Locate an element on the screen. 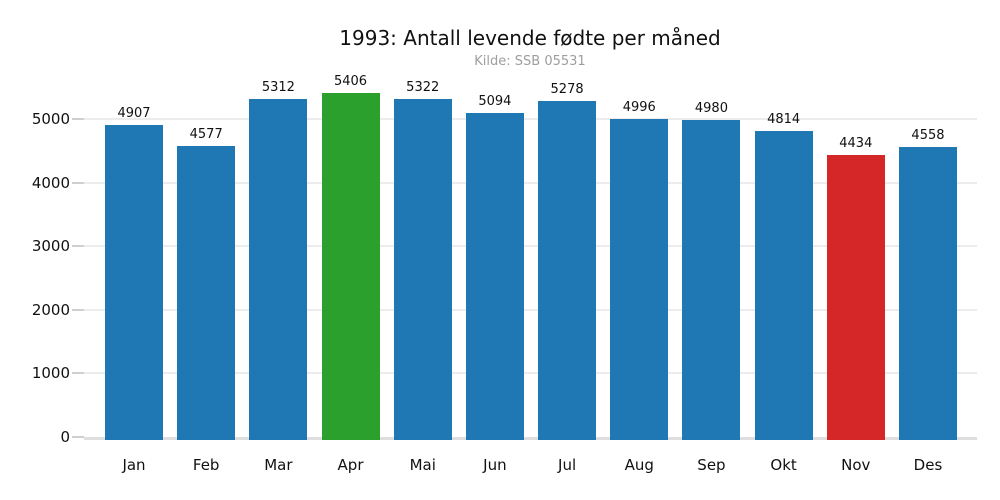 This screenshot has width=1000, height=500. chart-subtitle: Kilde: SSB 05531 is located at coordinates (530, 61).